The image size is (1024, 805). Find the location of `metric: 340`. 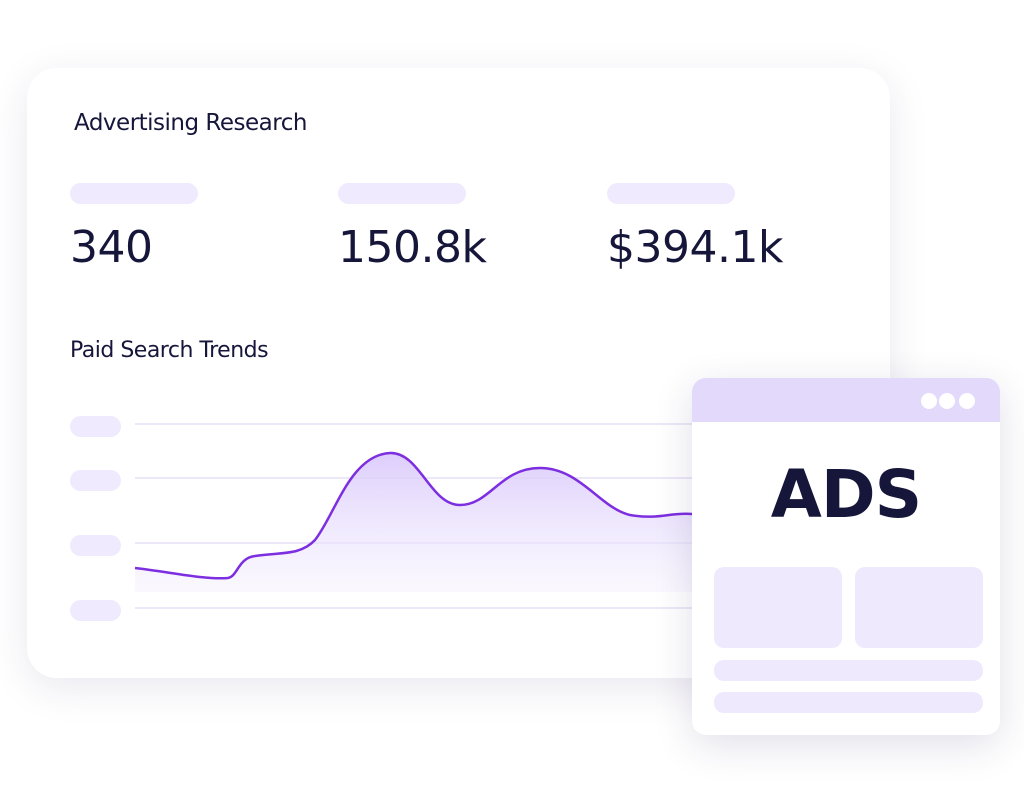

metric: 340 is located at coordinates (111, 247).